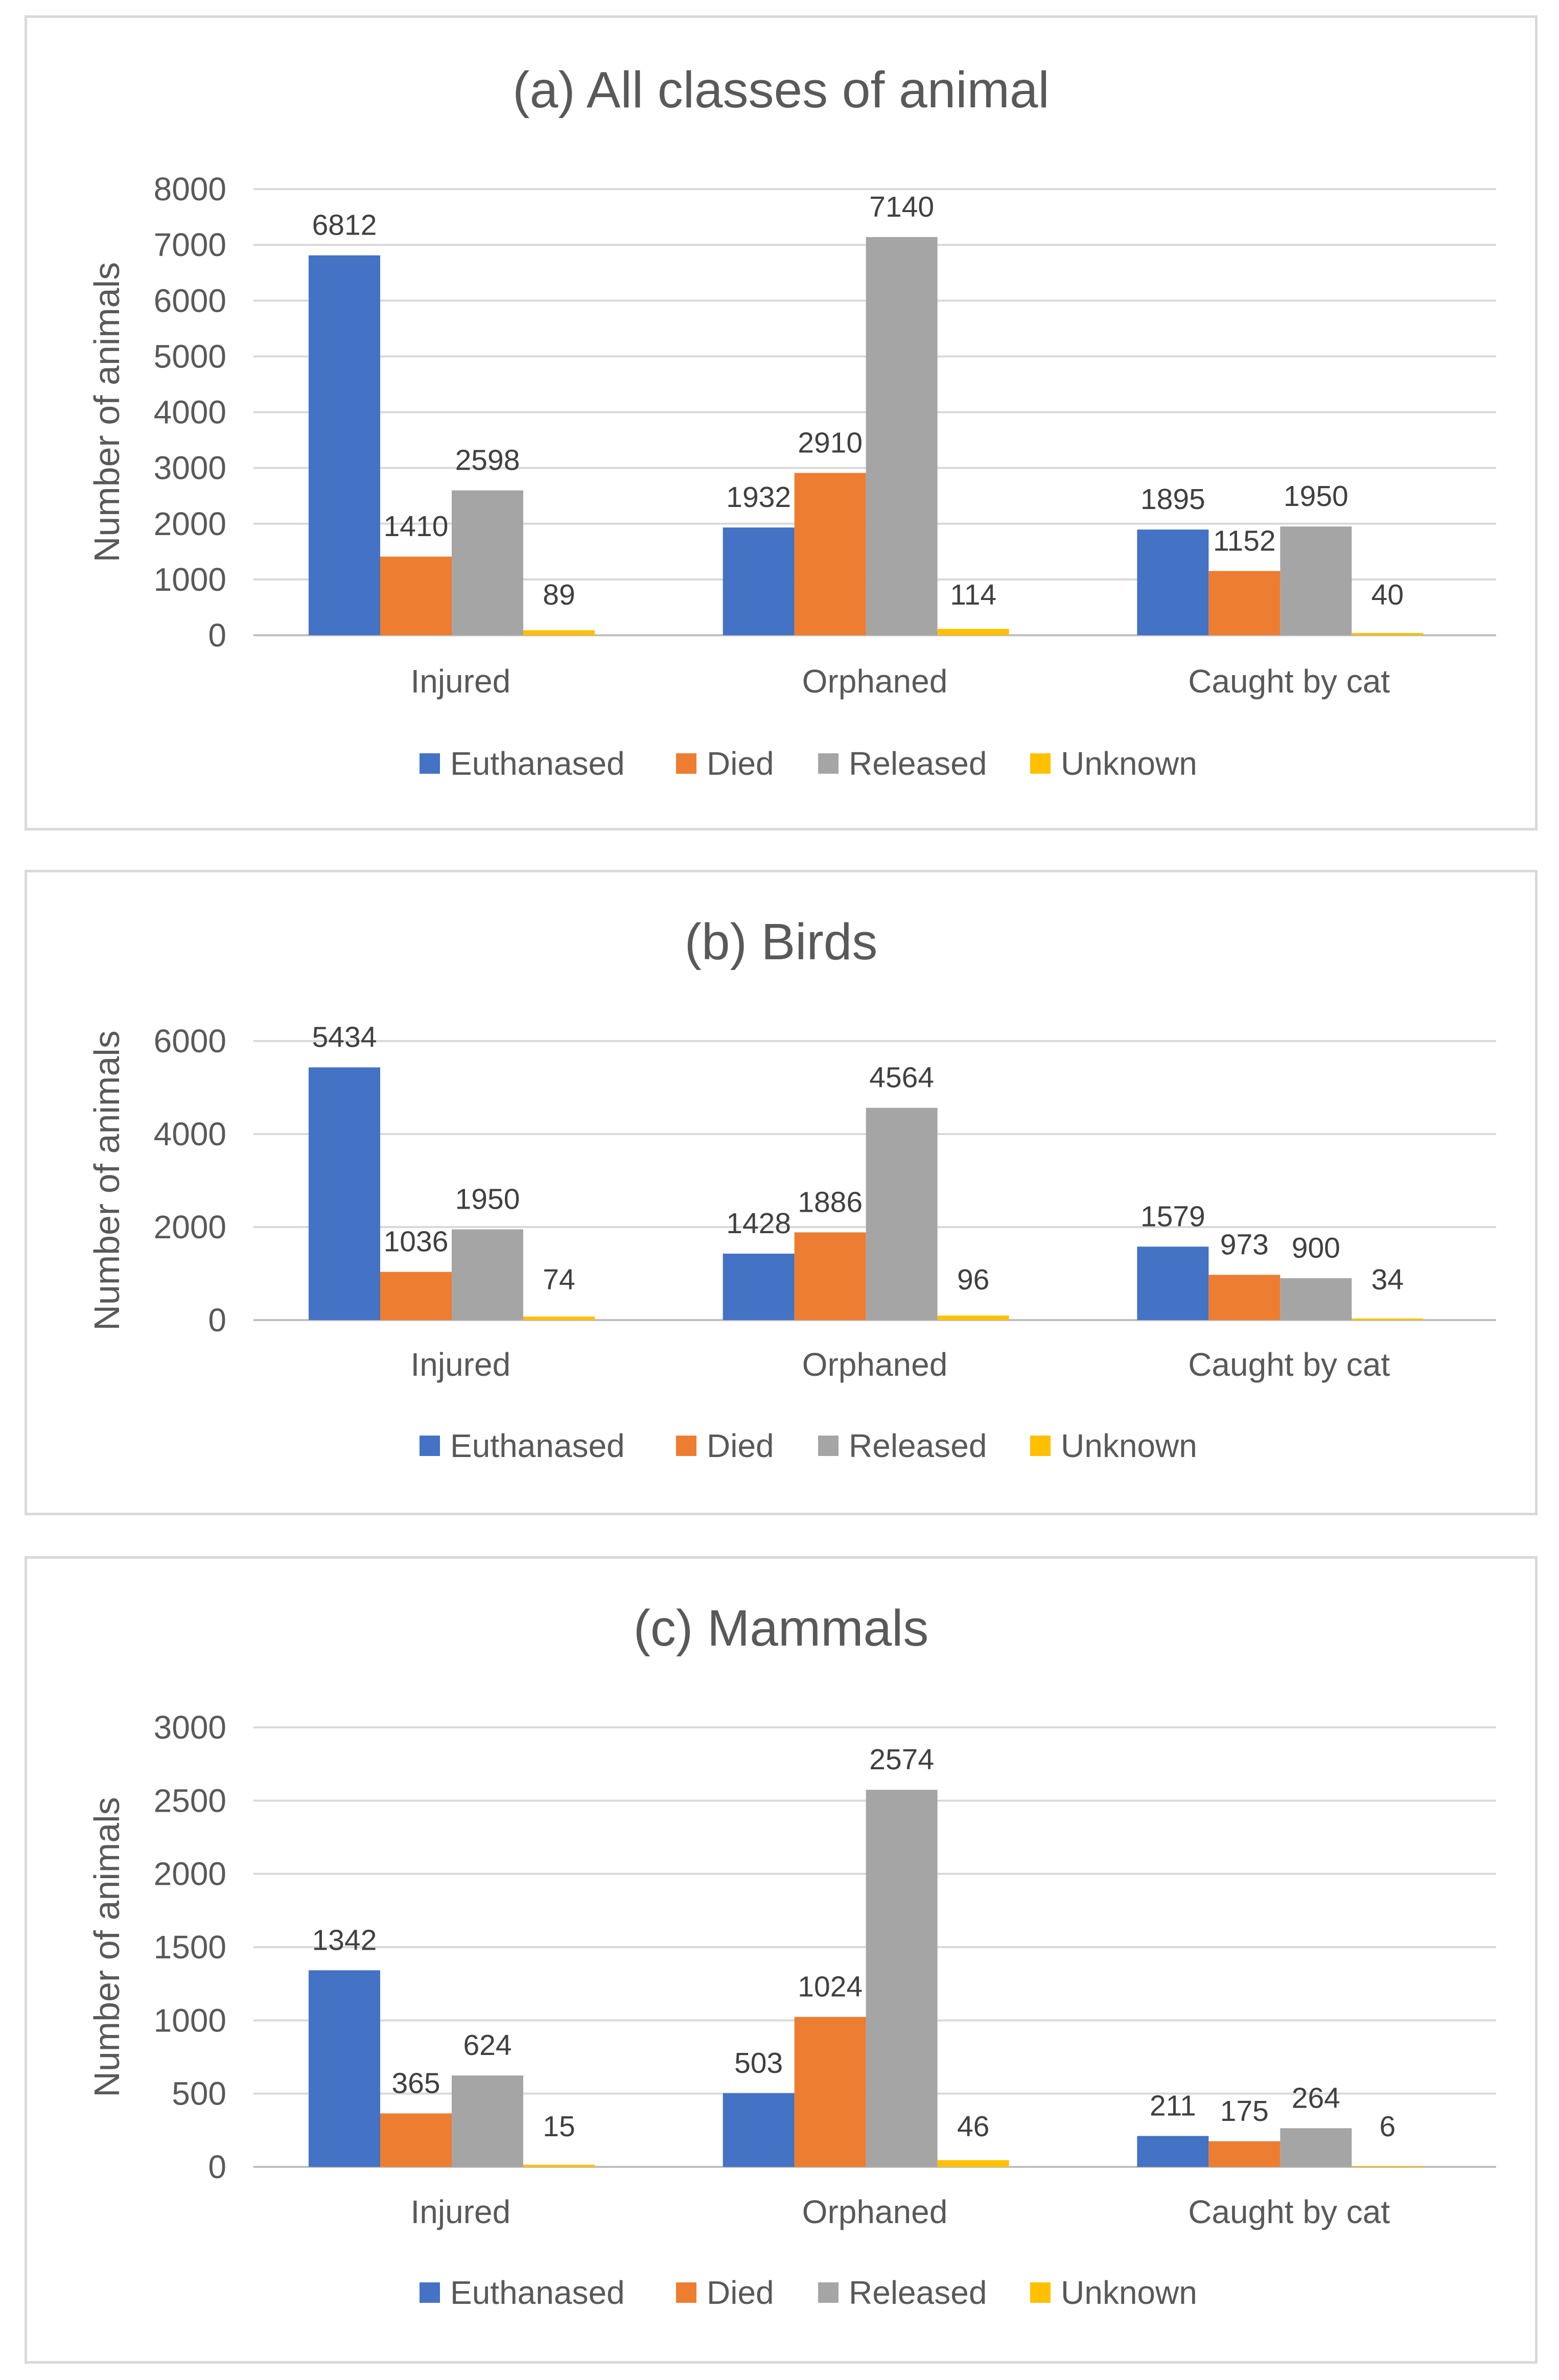 This screenshot has height=2380, width=1559. I want to click on data-label: 6812, so click(344, 225).